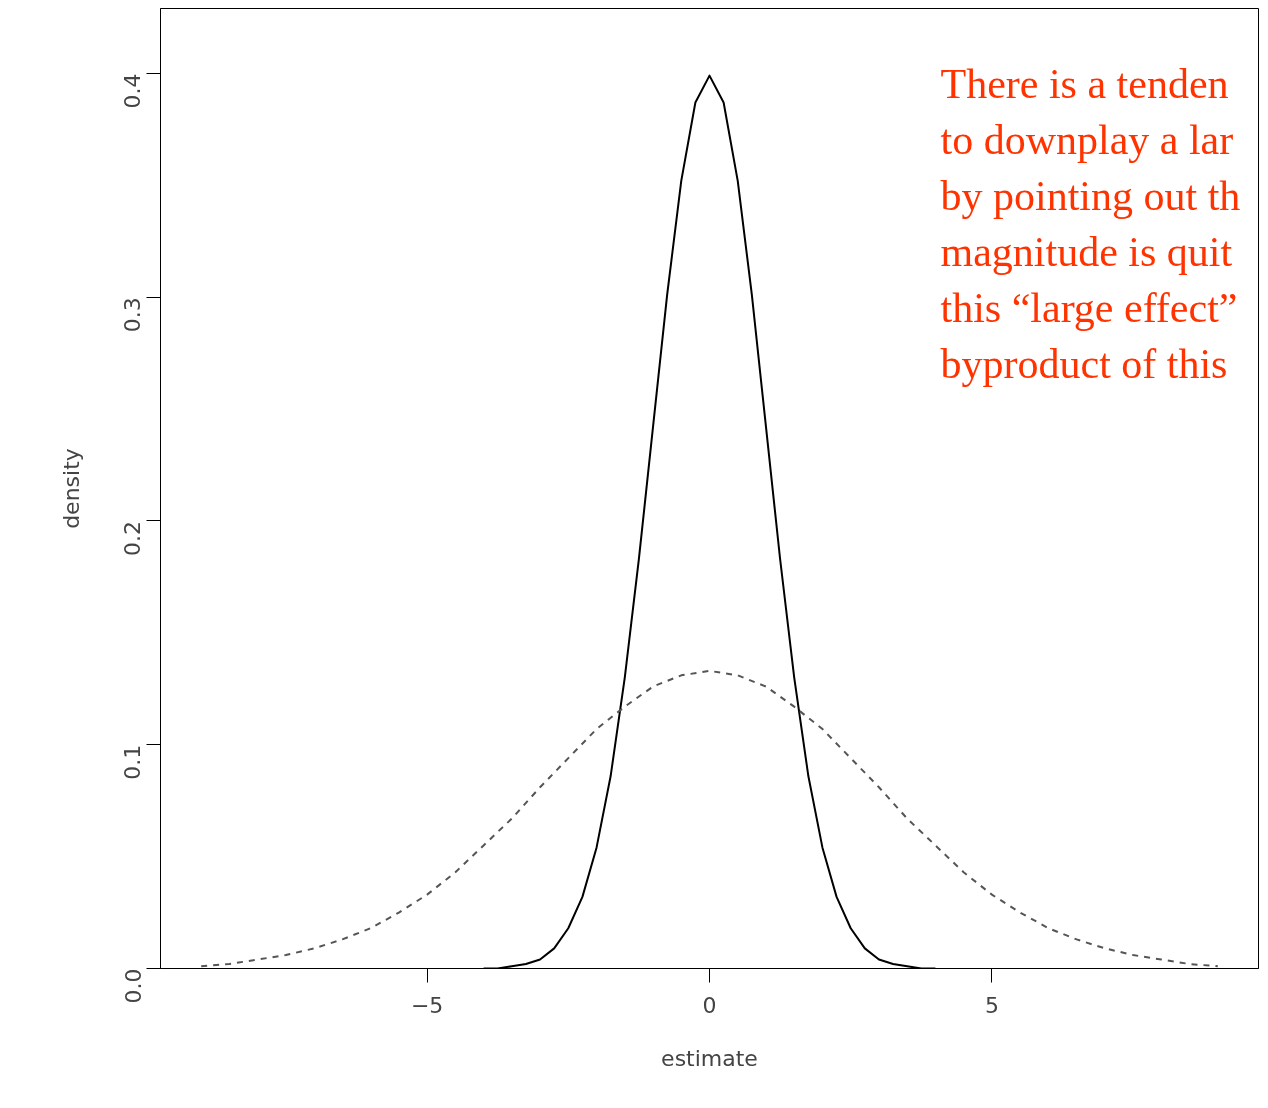  Describe the element at coordinates (709, 1058) in the screenshot. I see `x-axis-title: estimate` at that location.